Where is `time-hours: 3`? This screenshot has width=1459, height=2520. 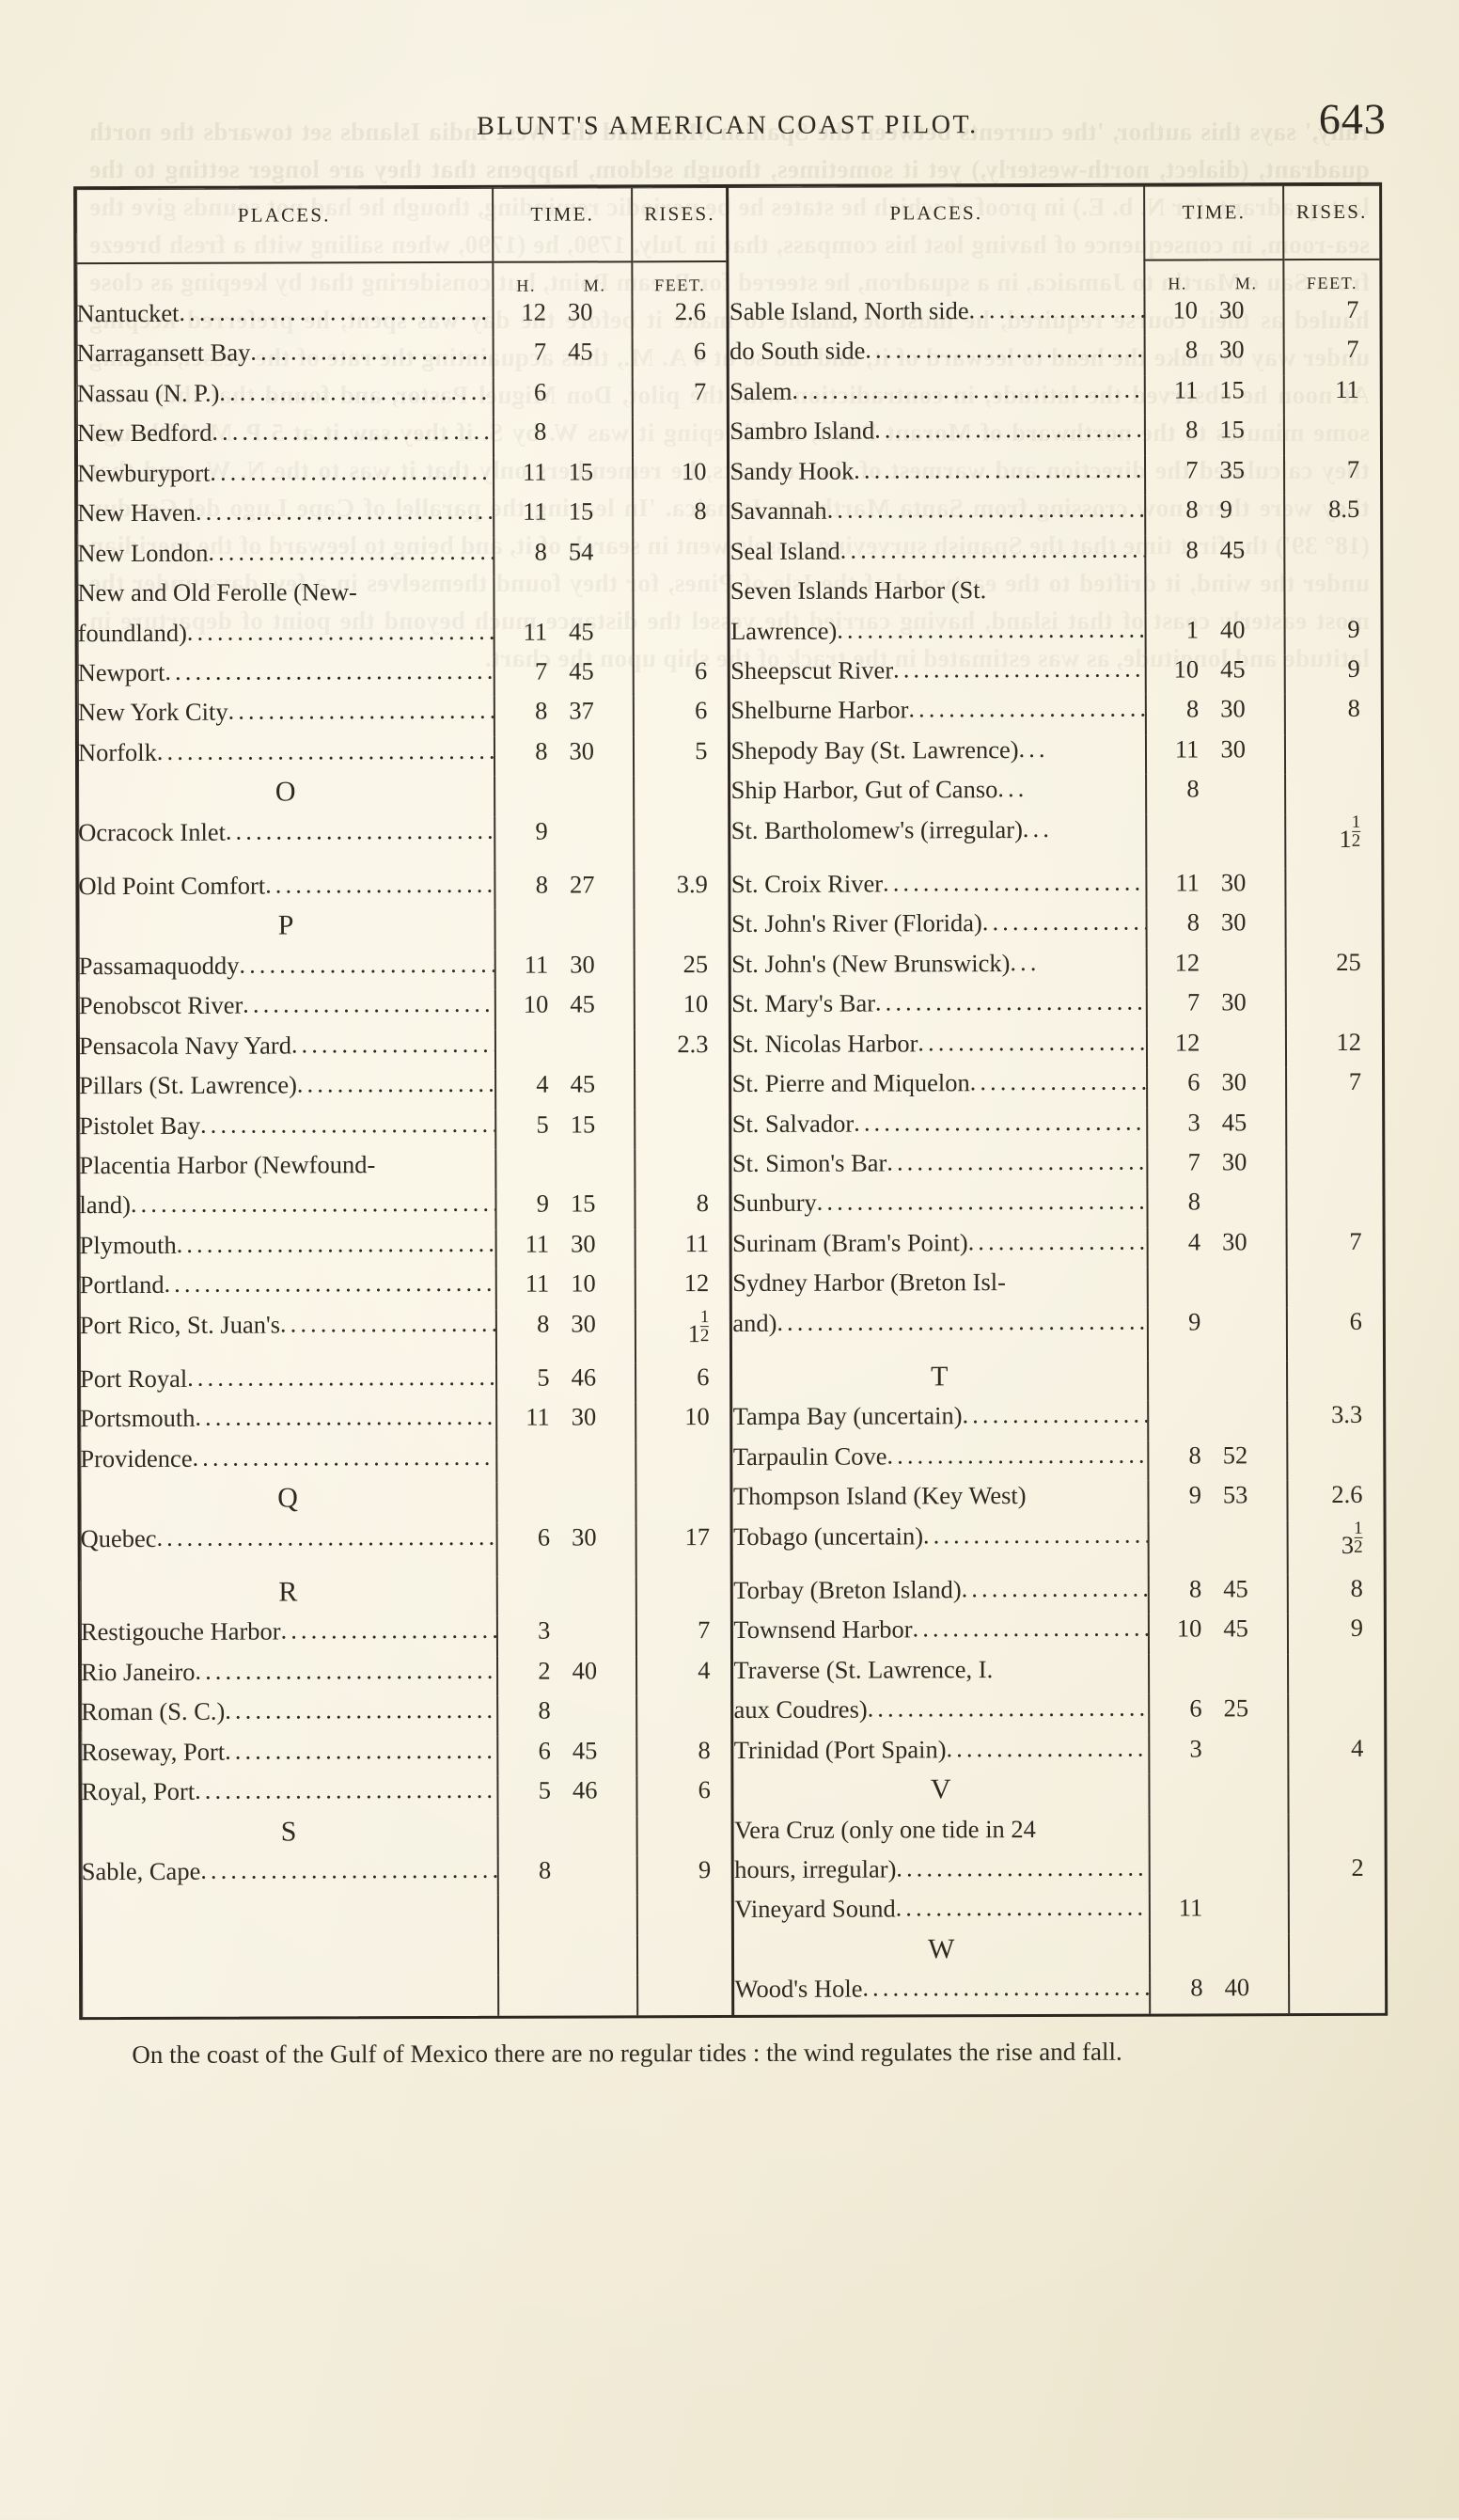
time-hours: 3 is located at coordinates (1180, 1128).